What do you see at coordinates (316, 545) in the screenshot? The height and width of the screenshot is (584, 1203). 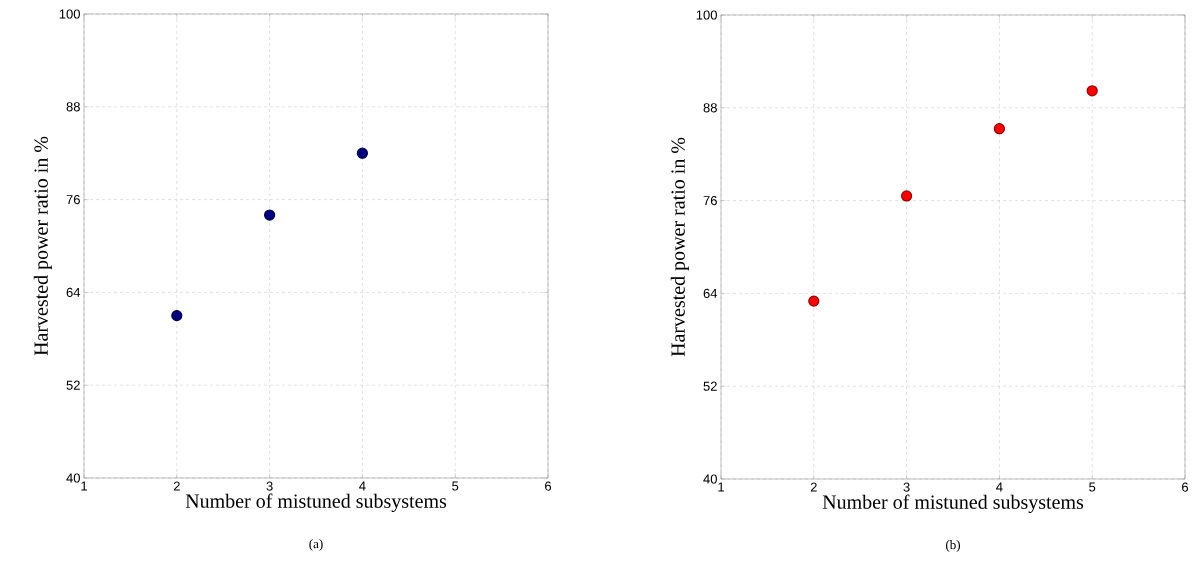 I see `text: (a)` at bounding box center [316, 545].